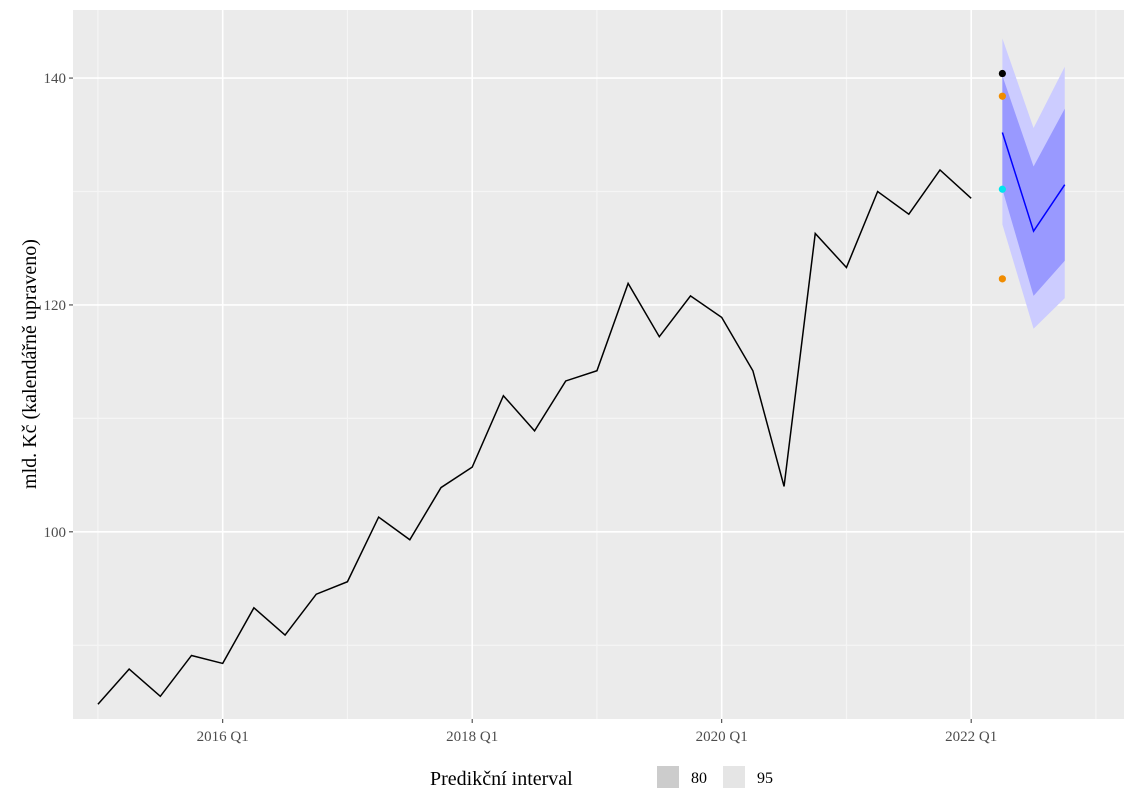 Image resolution: width=1129 pixels, height=790 pixels. What do you see at coordinates (55, 79) in the screenshot?
I see `y-tick-label: 140` at bounding box center [55, 79].